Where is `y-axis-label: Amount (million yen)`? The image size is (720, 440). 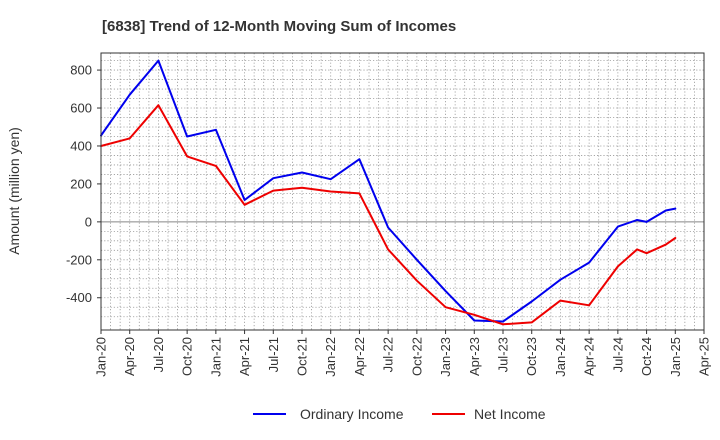 y-axis-label: Amount (million yen) is located at coordinates (14, 191).